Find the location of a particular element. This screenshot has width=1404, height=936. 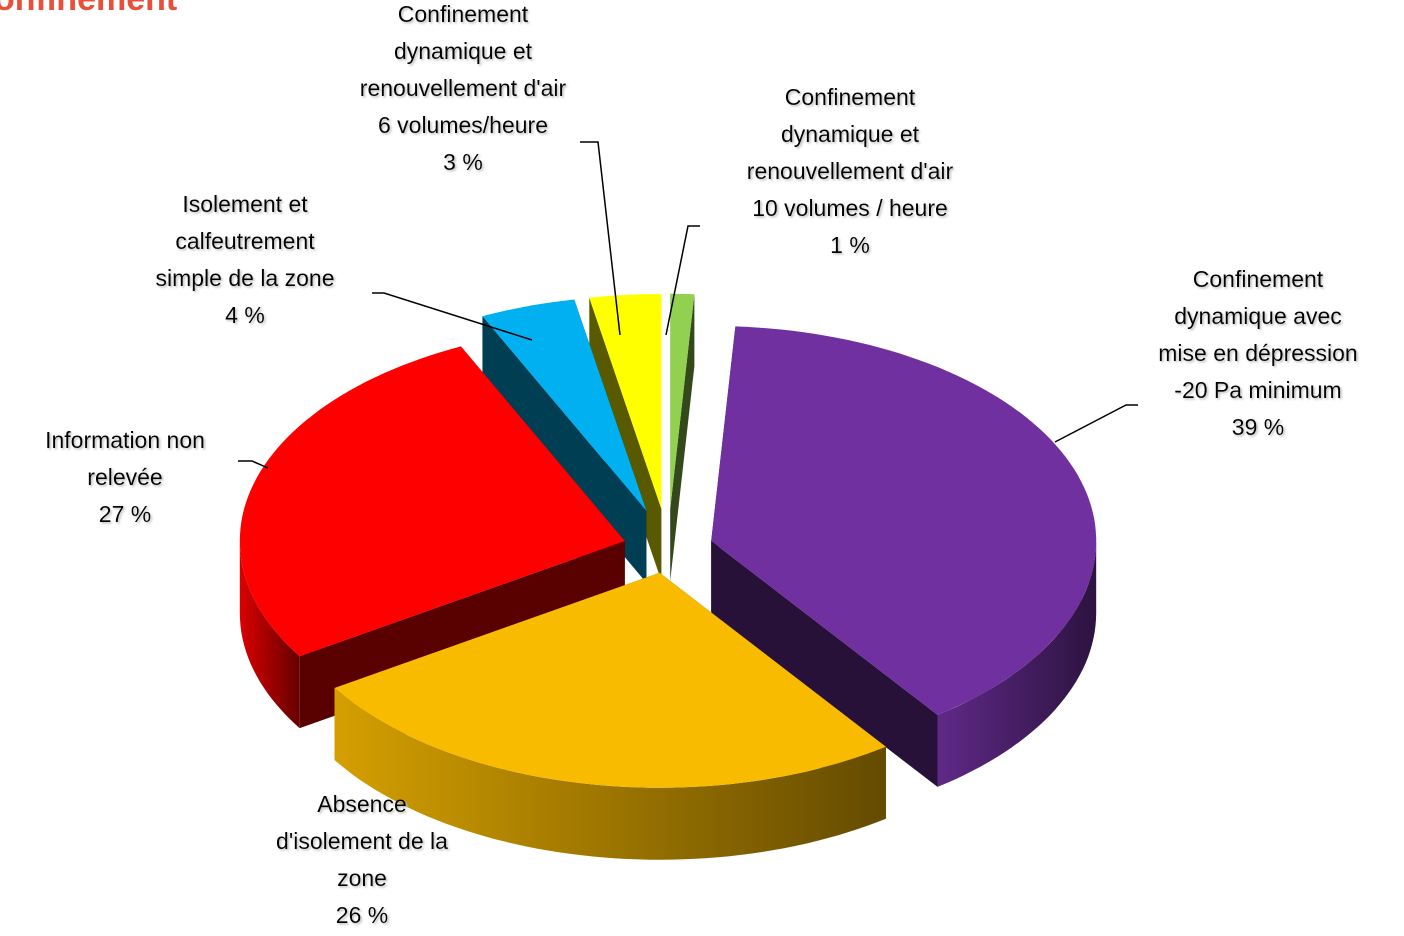

slice-label: Isolement et is located at coordinates (245, 204).